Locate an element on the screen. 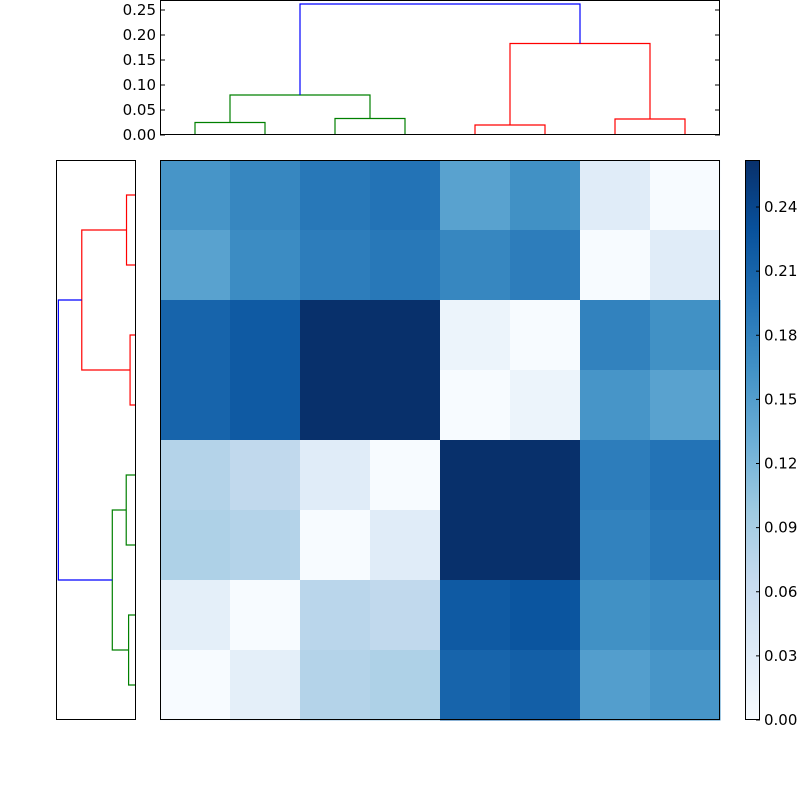 The width and height of the screenshot is (800, 800). colorbar-tick-label: 0.03 is located at coordinates (780, 656).